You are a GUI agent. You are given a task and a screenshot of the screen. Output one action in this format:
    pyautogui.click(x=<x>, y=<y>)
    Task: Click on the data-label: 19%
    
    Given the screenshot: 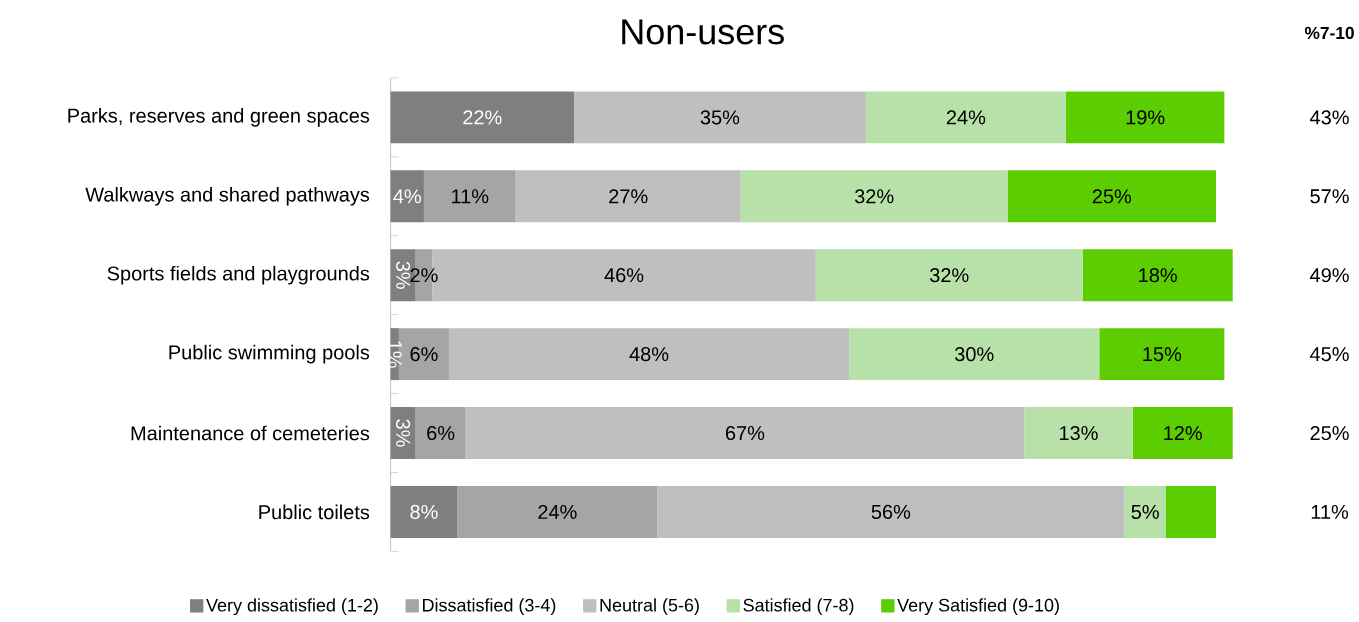 What is the action you would take?
    pyautogui.click(x=1145, y=117)
    